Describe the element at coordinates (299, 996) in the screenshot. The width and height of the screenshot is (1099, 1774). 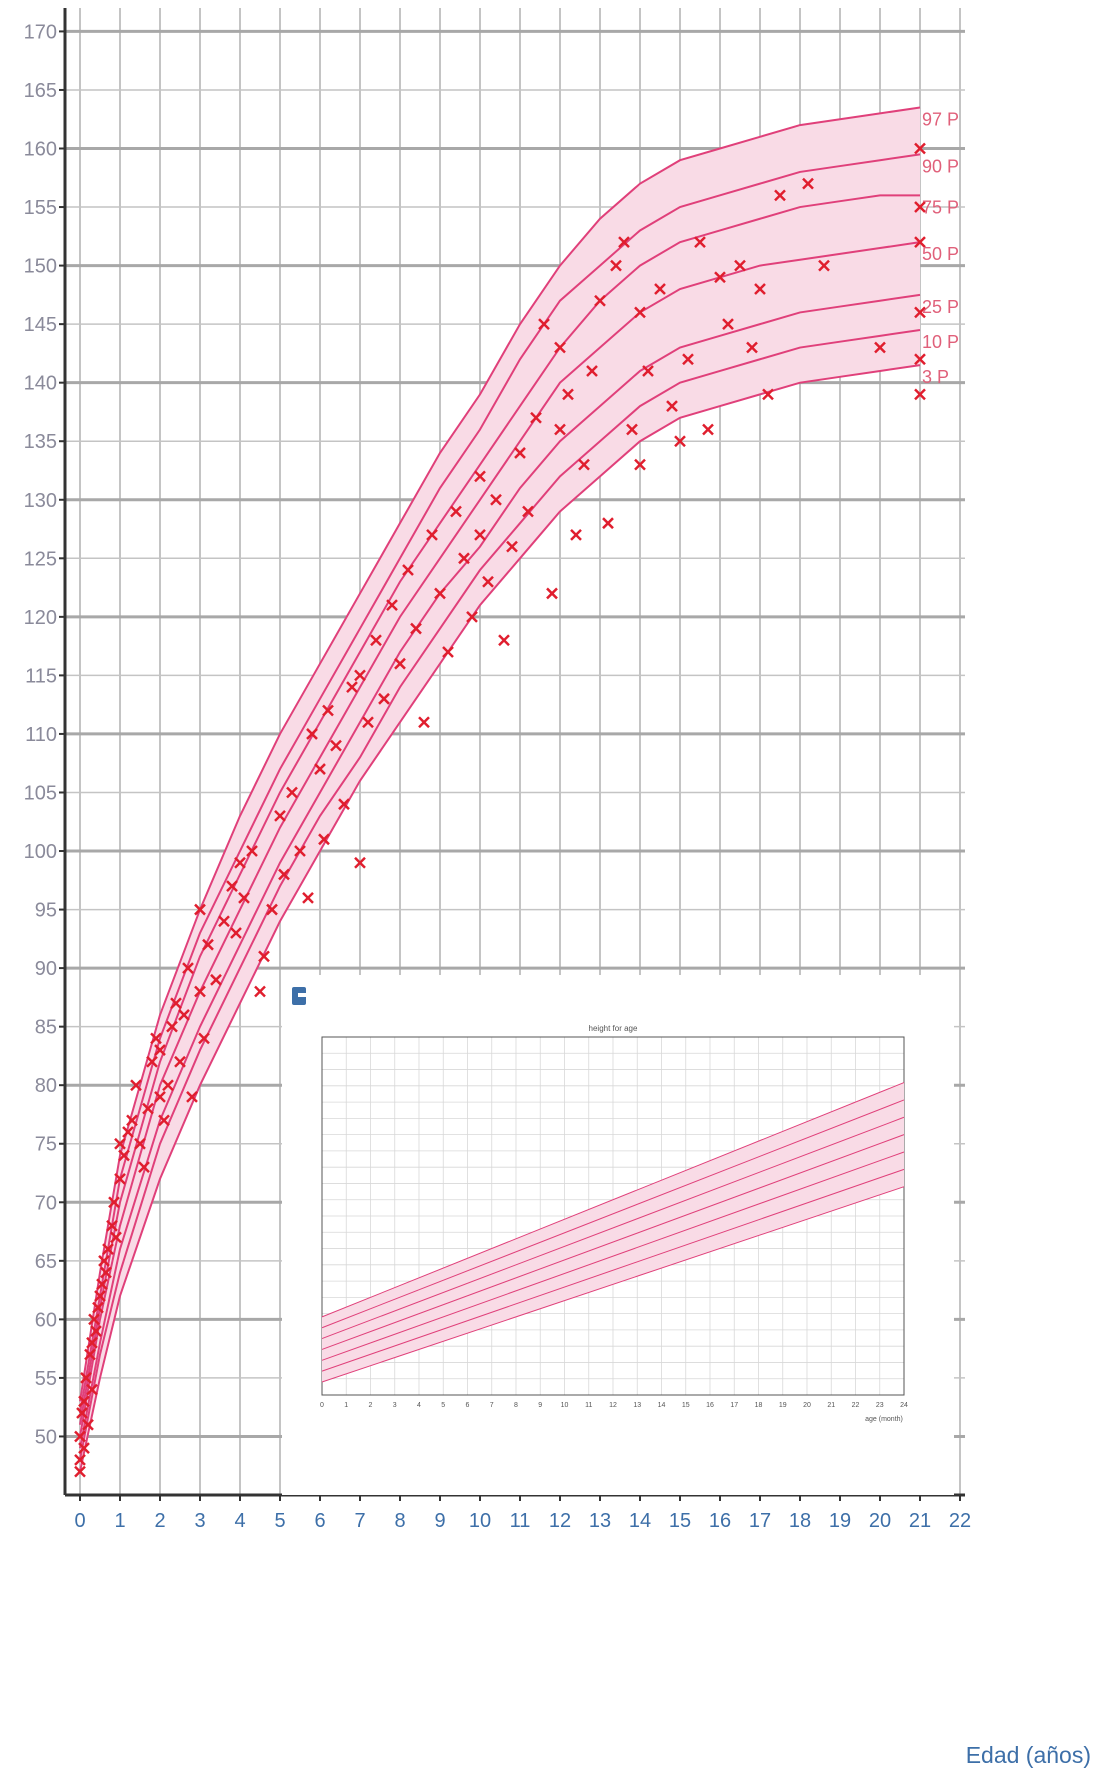
I see `inset-logo-icon` at that location.